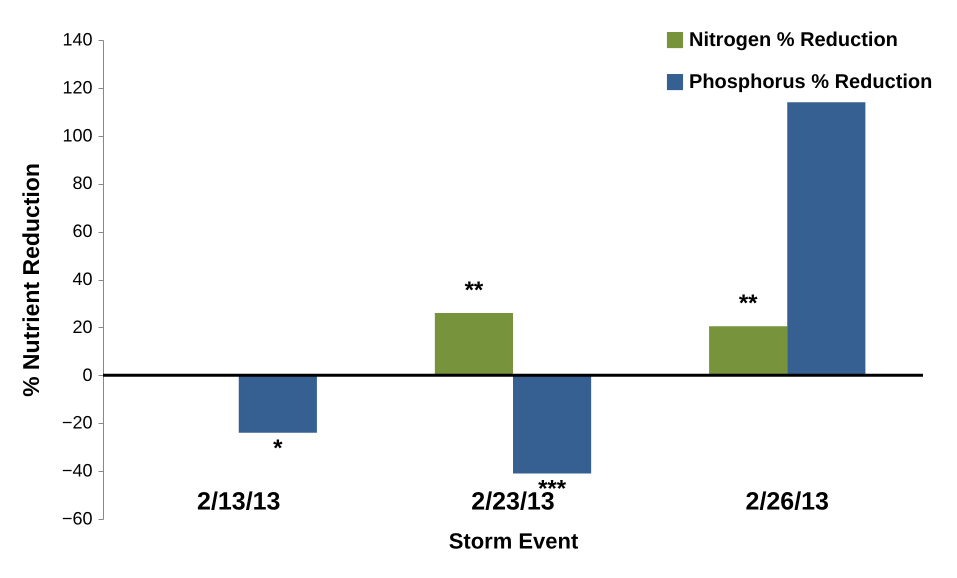 This screenshot has height=578, width=957. I want to click on y-axis-title: % Nutrient Reduction, so click(31, 280).